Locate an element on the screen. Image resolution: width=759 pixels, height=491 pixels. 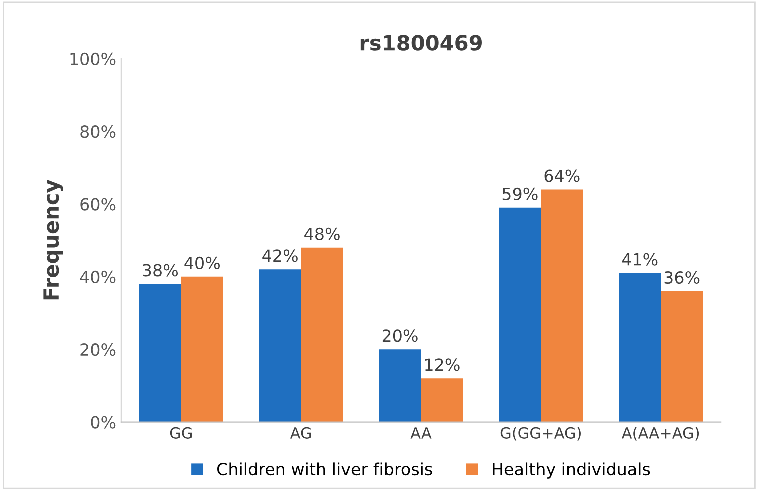
chart-title: rs1800469 is located at coordinates (421, 43).